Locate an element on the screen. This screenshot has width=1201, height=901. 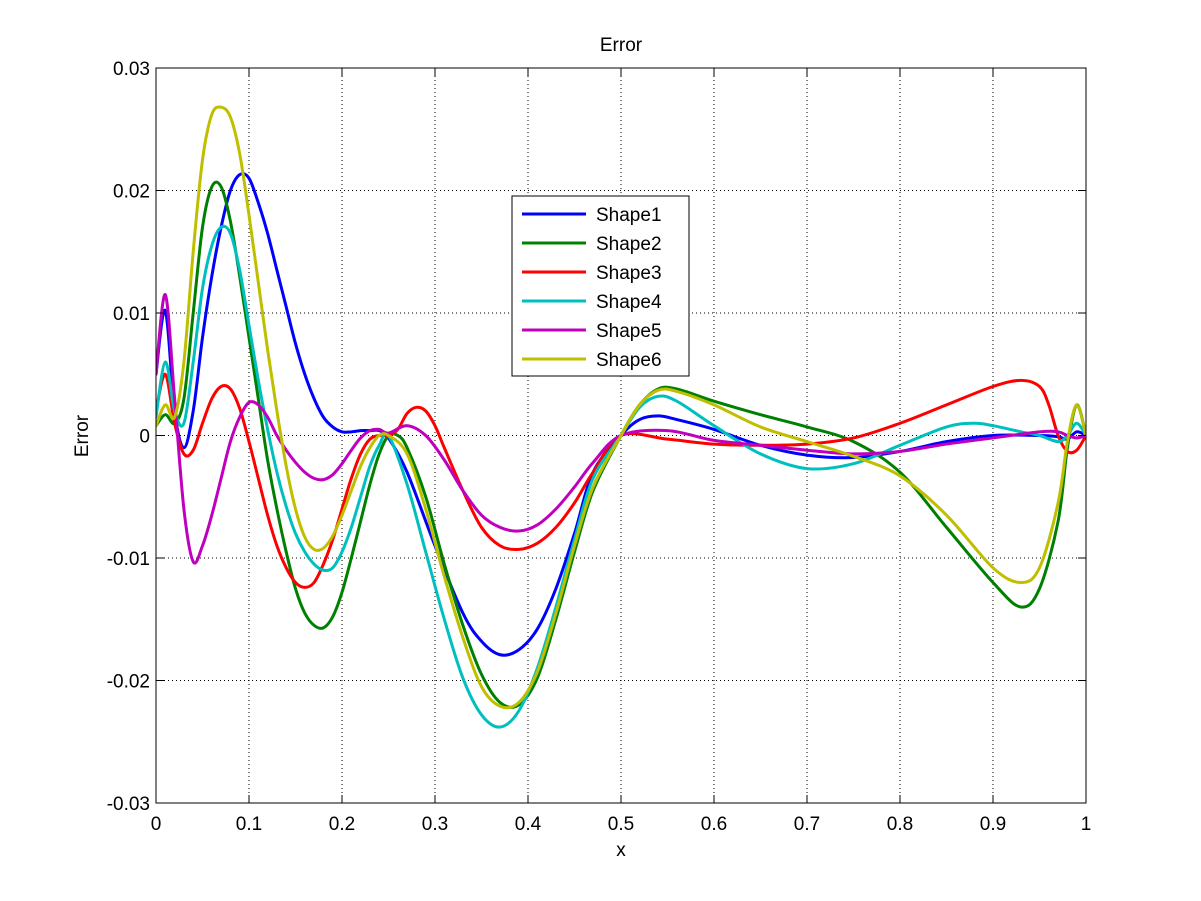
legend: Shape1 Shape2 Shape3 Shape4 Shape5 Shape6 is located at coordinates (600, 286).